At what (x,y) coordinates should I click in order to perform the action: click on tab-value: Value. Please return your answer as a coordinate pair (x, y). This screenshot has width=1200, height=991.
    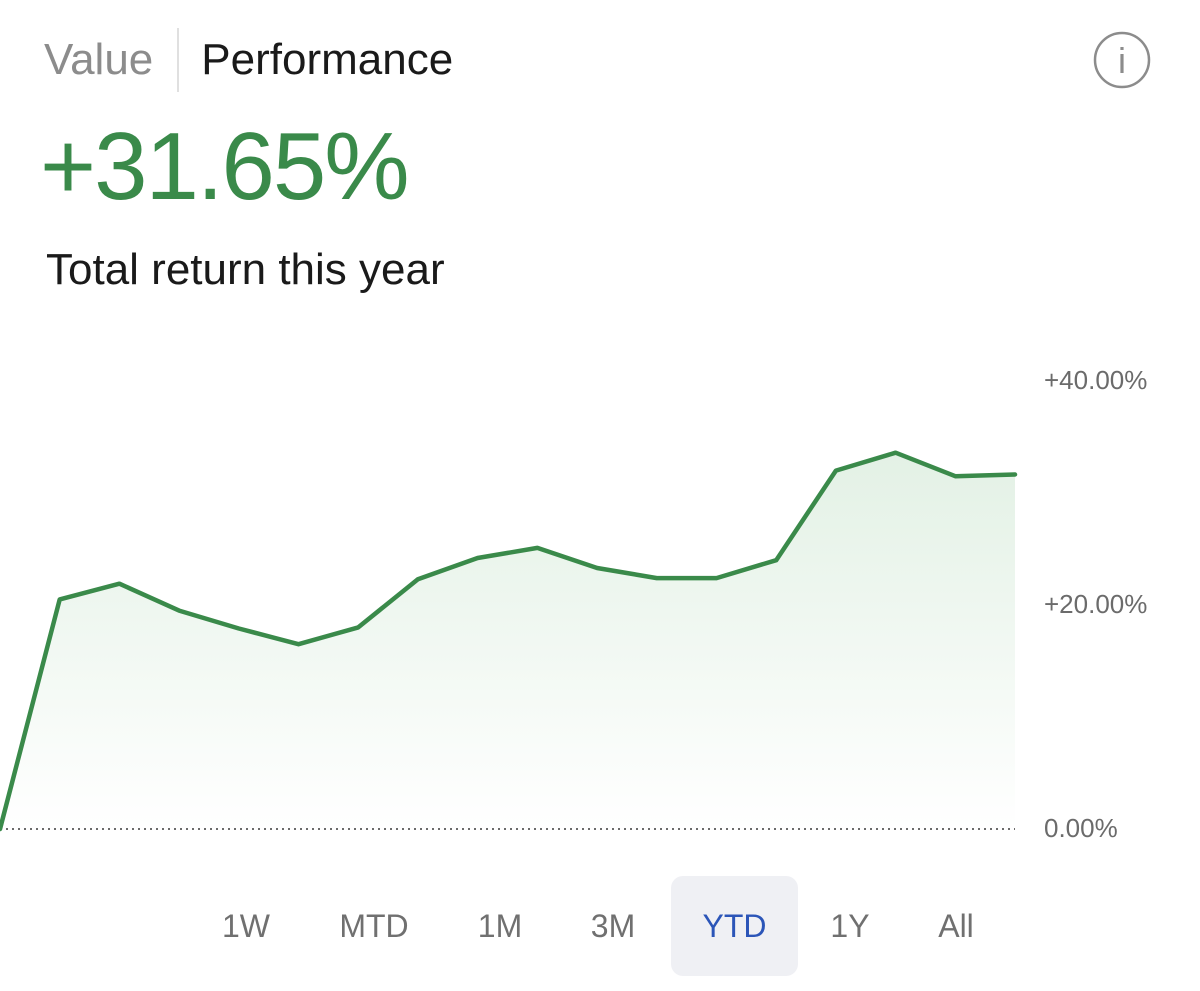
    Looking at the image, I should click on (99, 59).